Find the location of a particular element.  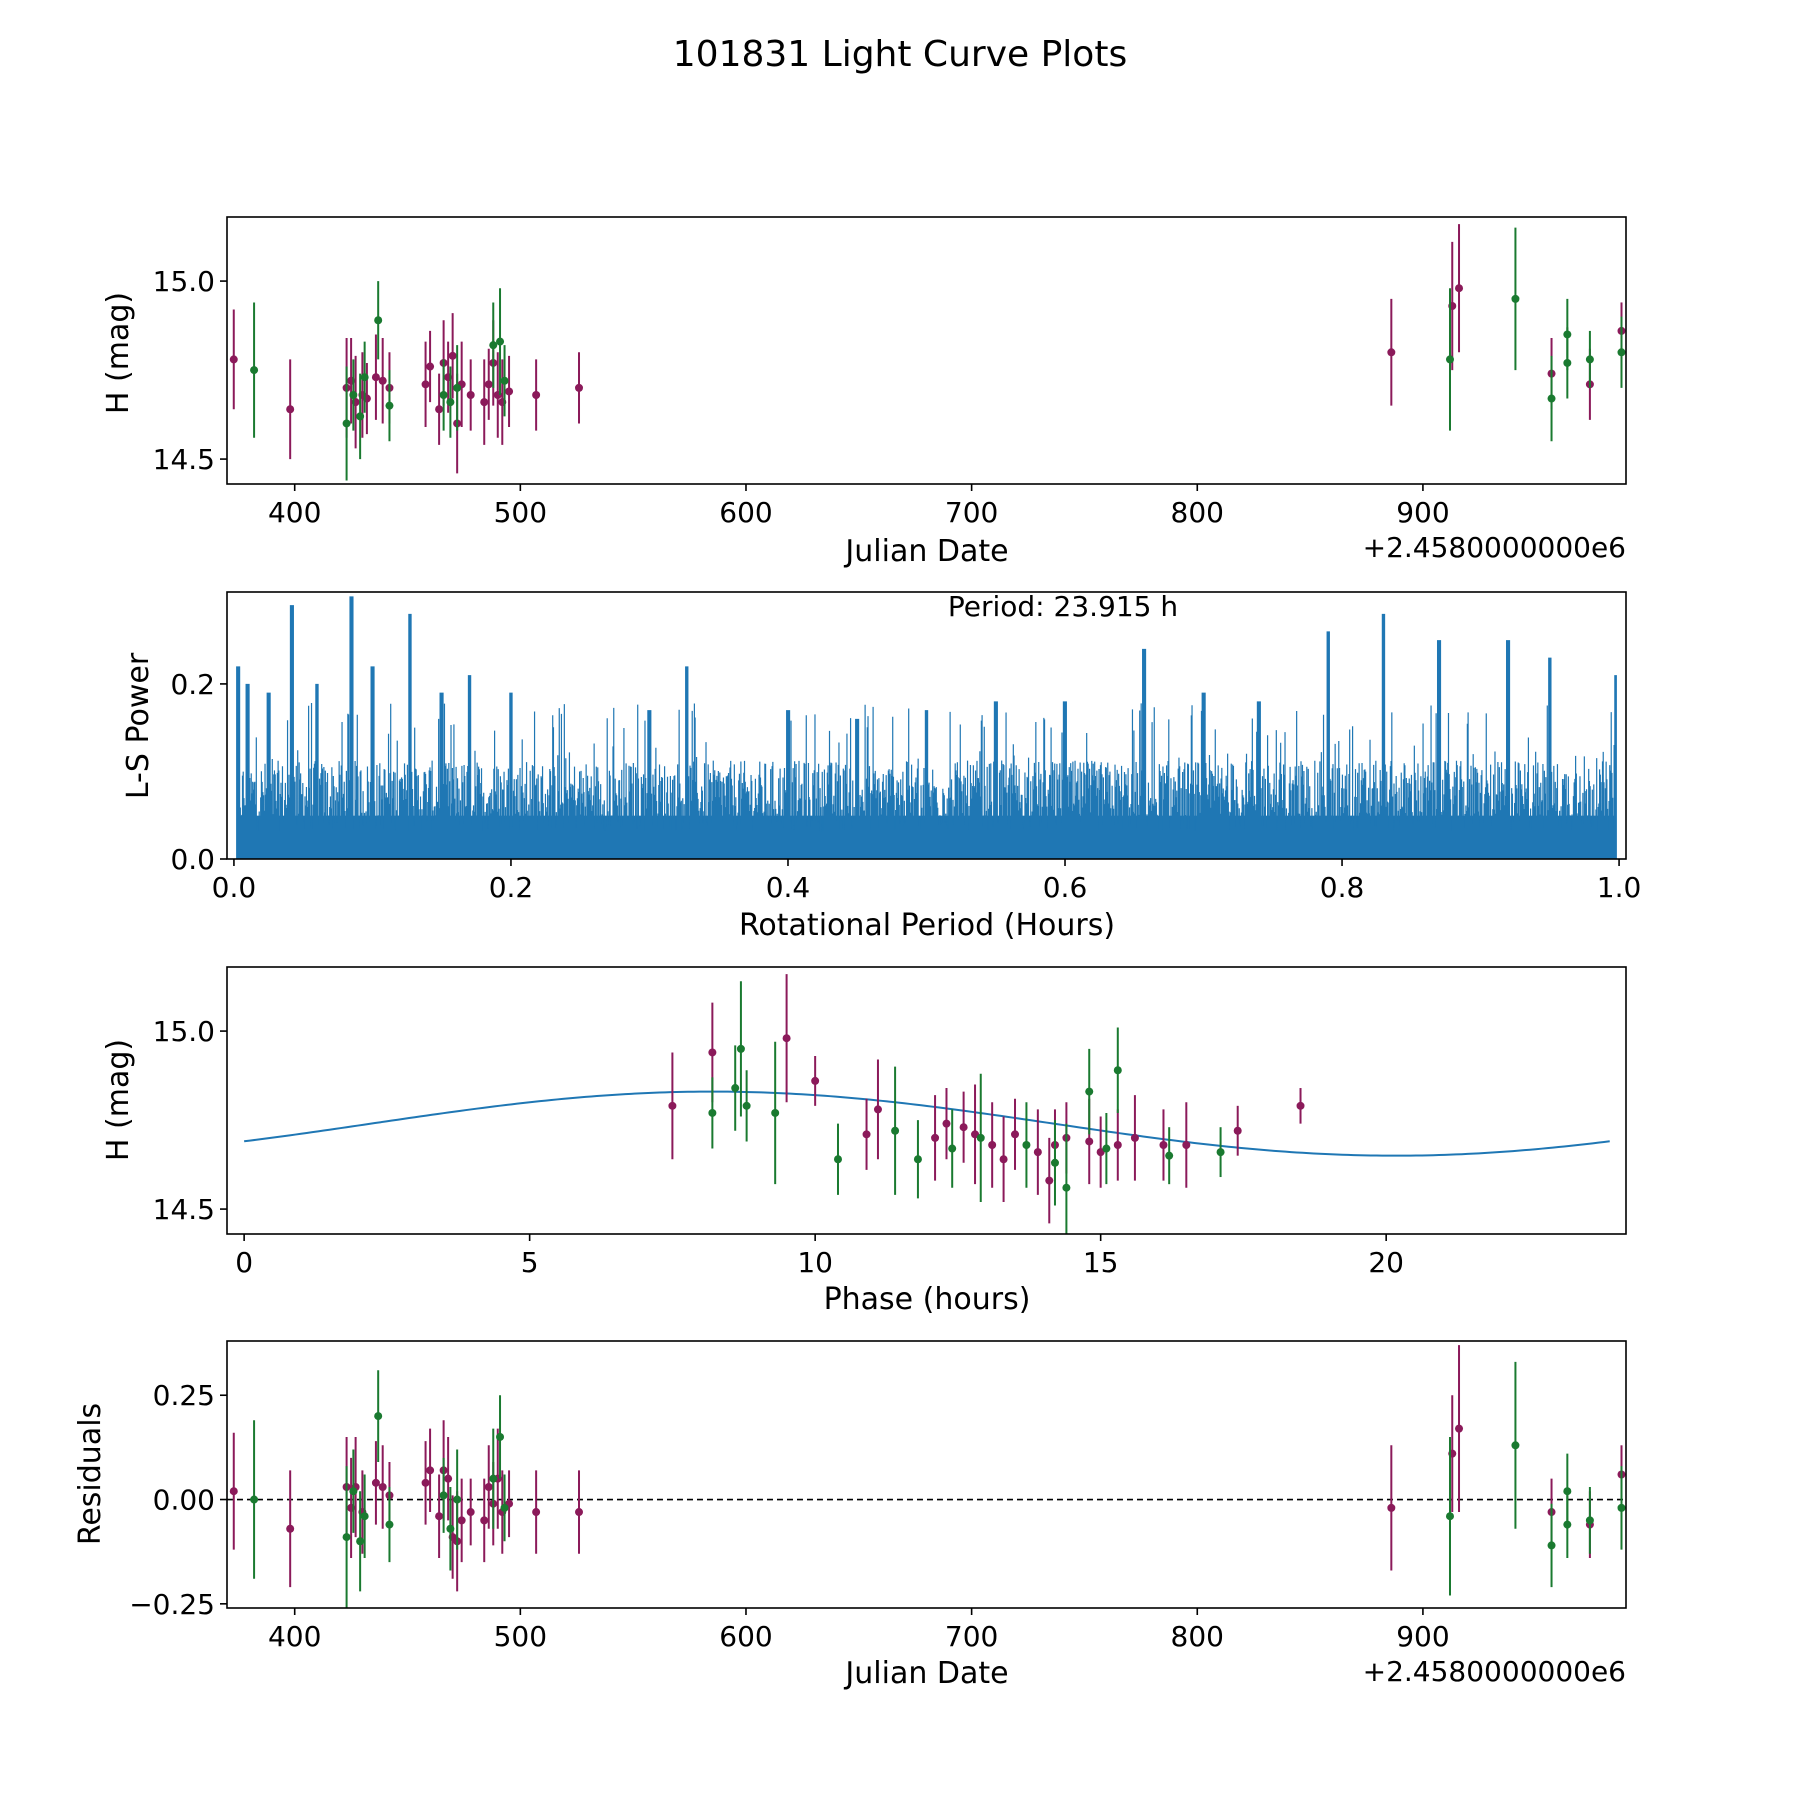

lightcurve-xtick-label: 600 is located at coordinates (745, 512).